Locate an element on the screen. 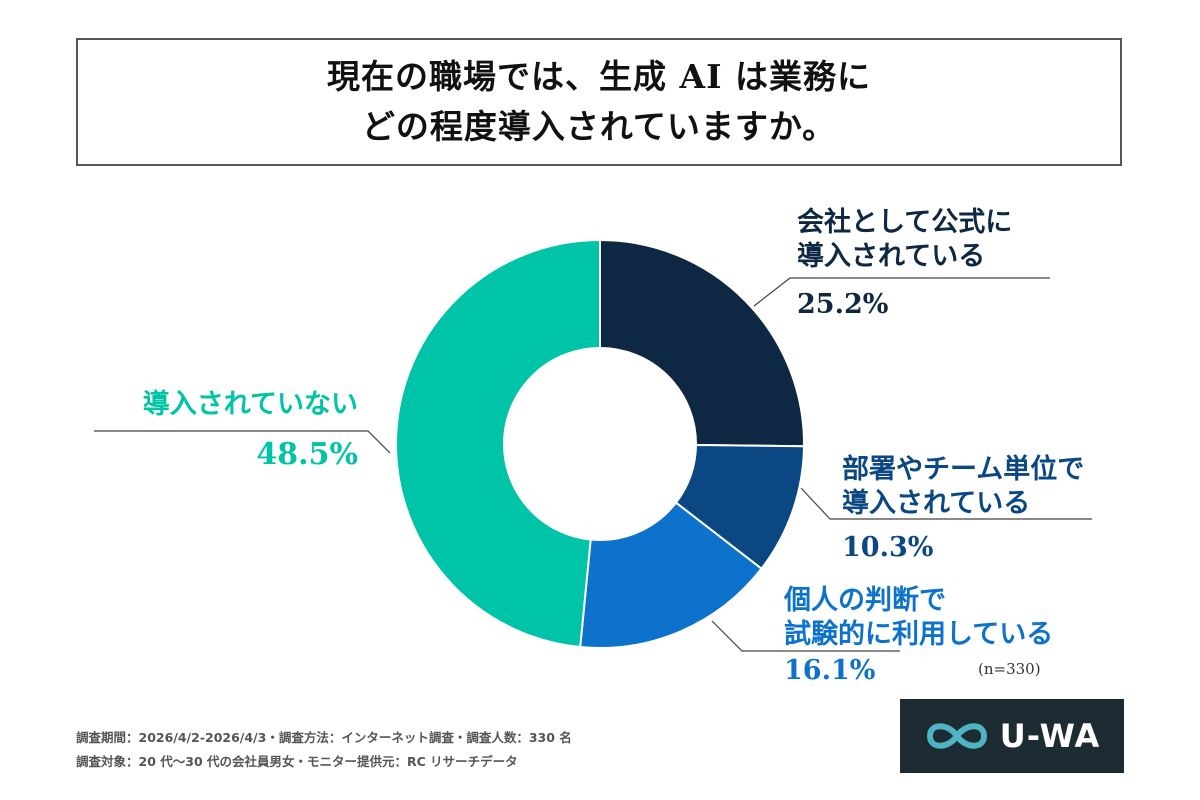  label-individual-name-1: 個人の判断で is located at coordinates (865, 600).